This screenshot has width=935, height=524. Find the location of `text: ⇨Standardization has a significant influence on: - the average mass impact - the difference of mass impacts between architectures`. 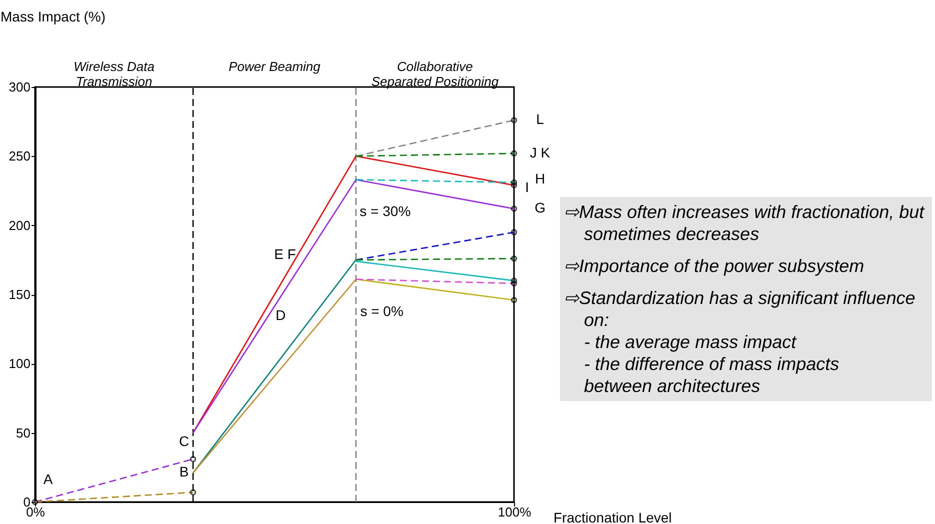

text: ⇨Standardization has a significant influence on: - the average mass impact - the difference of mass impacts between architectures is located at coordinates (740, 342).